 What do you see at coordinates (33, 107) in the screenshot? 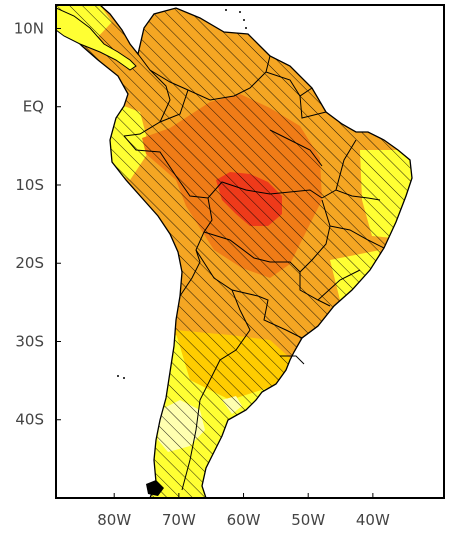
I see `lat-label-1: EQ` at bounding box center [33, 107].